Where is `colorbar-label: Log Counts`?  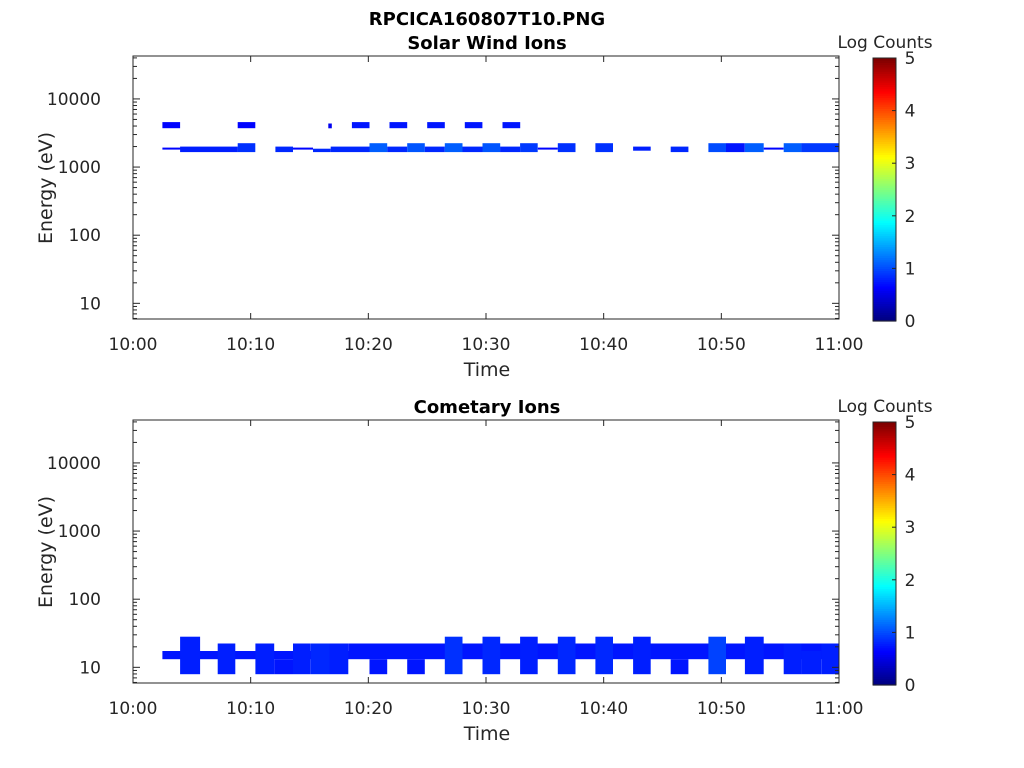 colorbar-label: Log Counts is located at coordinates (884, 43).